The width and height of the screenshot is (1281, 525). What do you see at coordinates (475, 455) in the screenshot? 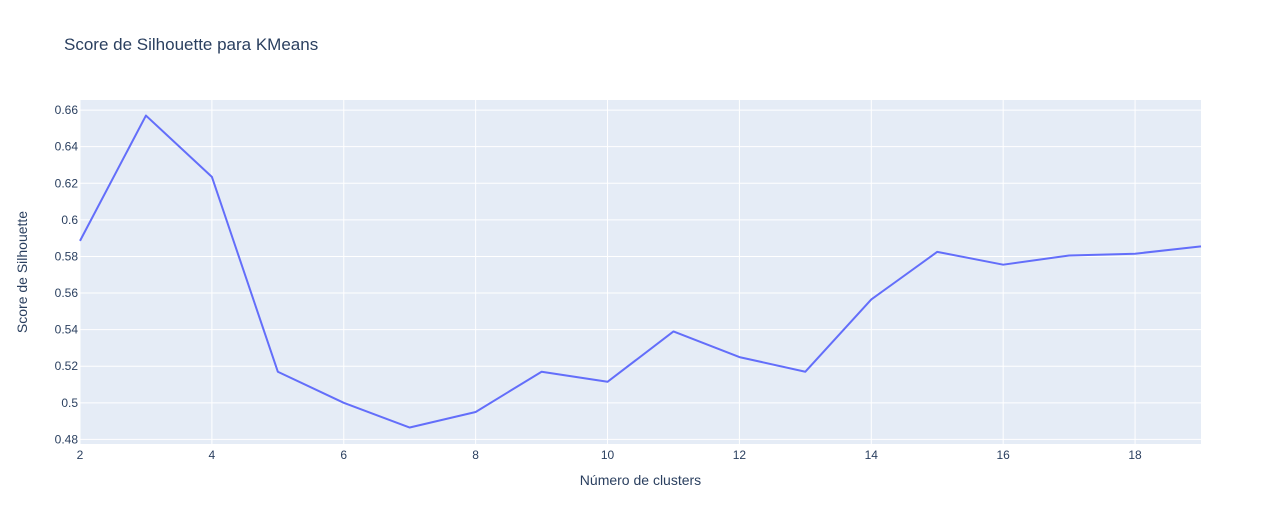
I see `x-tick-label: 8` at bounding box center [475, 455].